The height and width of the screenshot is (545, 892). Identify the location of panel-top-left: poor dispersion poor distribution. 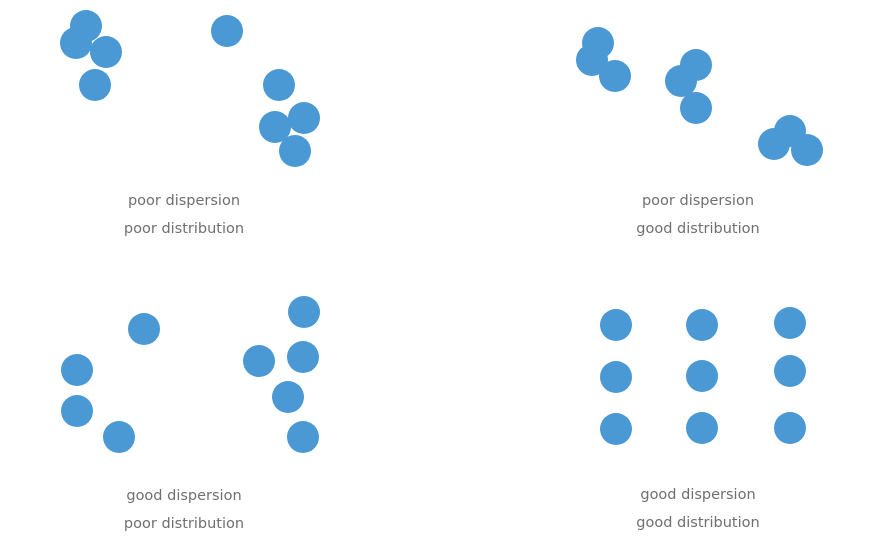
(190, 123).